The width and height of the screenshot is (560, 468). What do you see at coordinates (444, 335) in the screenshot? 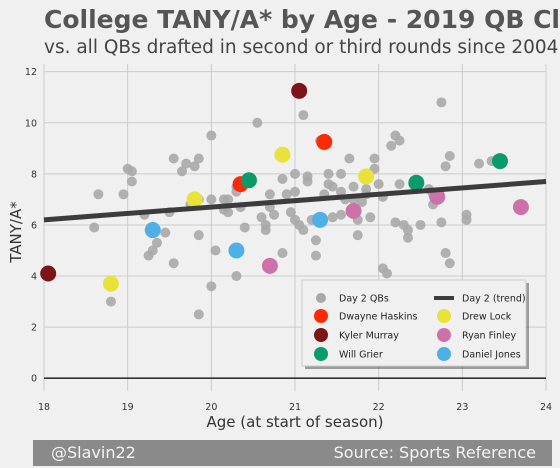
I see `legend-marker-ryan-finley` at bounding box center [444, 335].